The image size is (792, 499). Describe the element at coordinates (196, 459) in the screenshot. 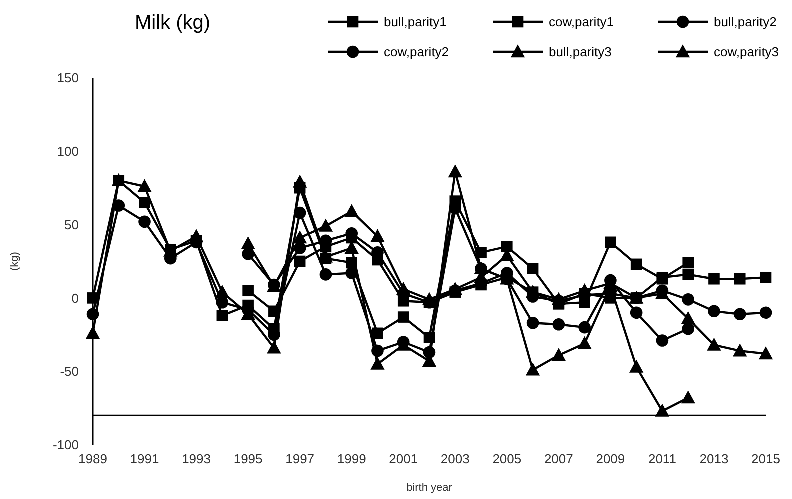

I see `x-tick-label: 1993` at that location.